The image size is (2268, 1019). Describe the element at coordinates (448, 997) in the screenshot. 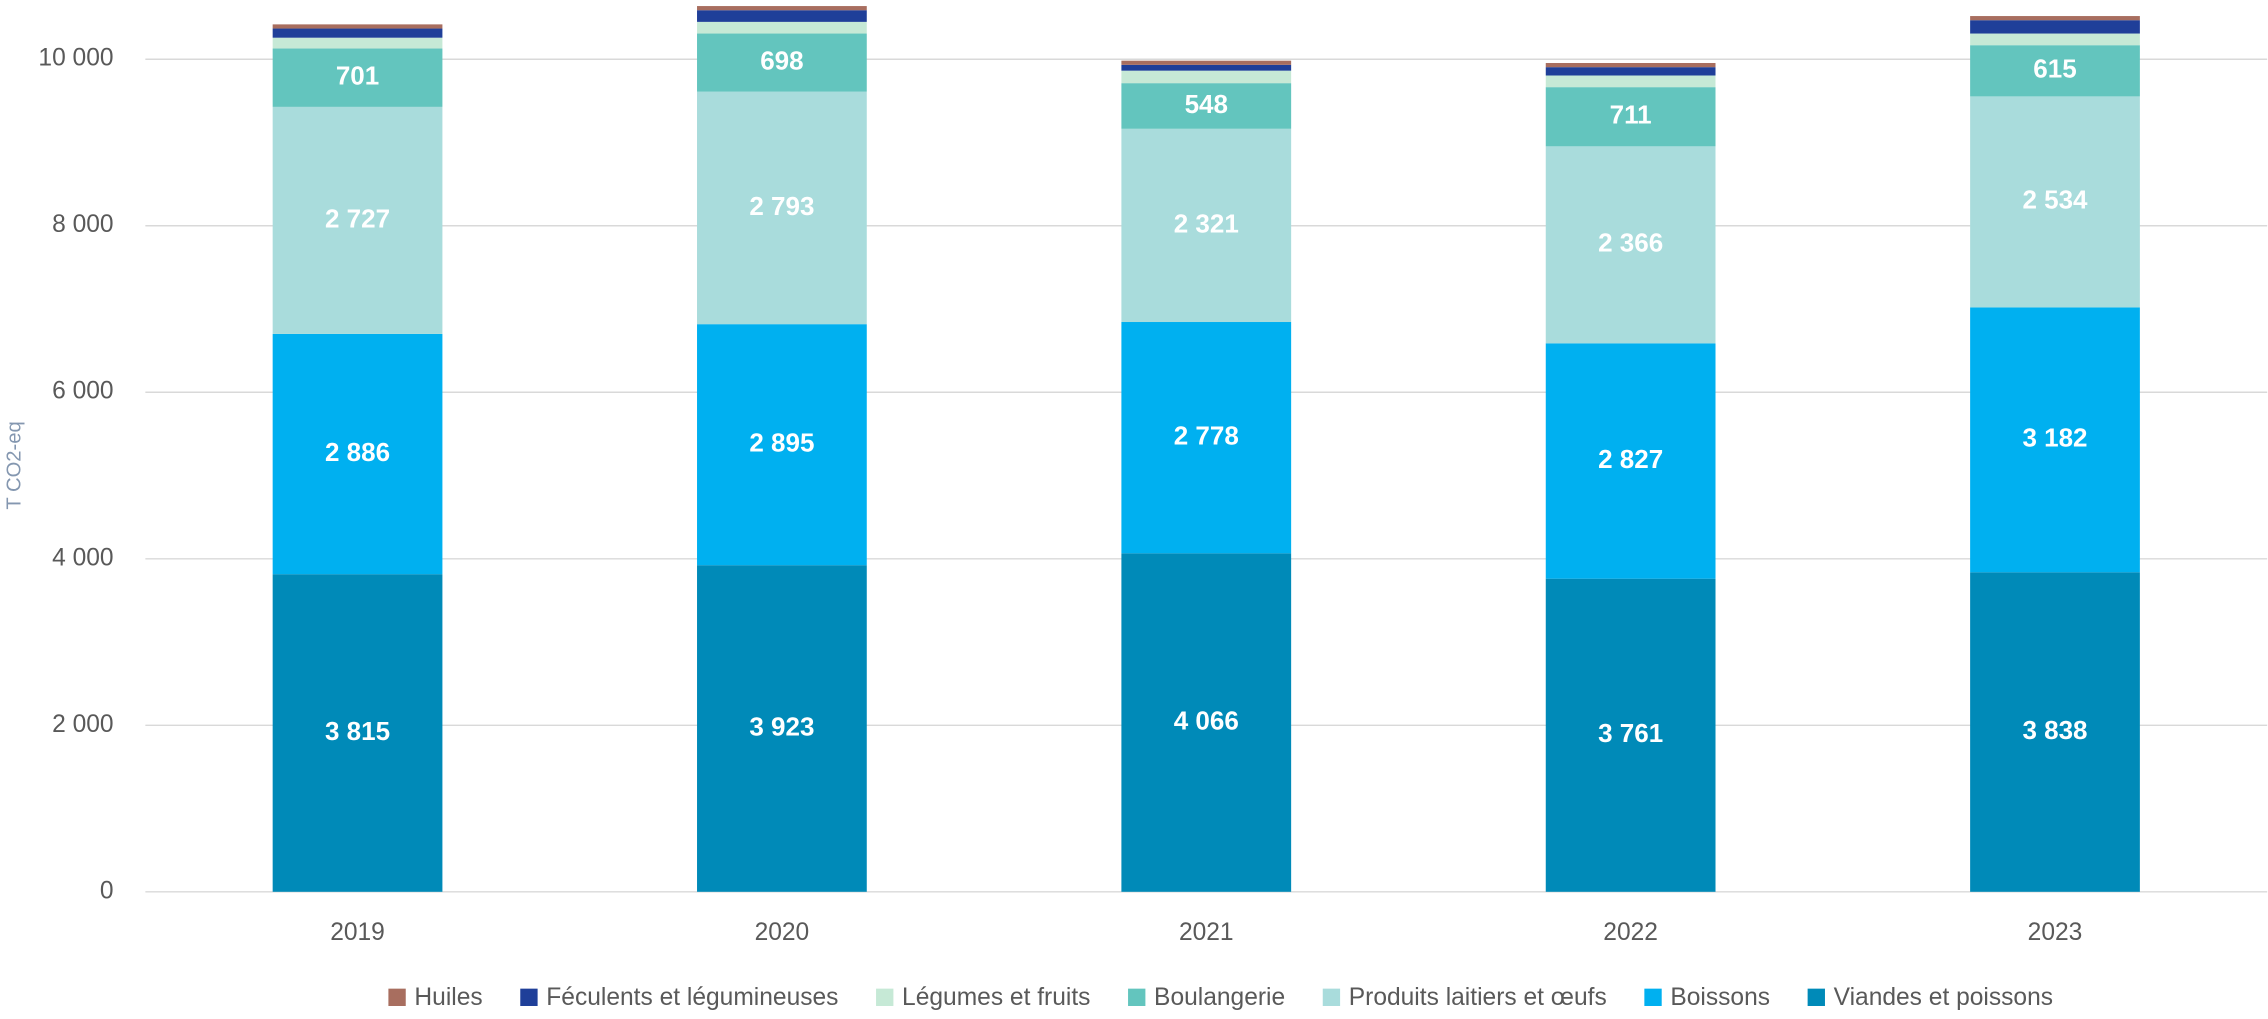

I see `legend-label: Huiles` at that location.